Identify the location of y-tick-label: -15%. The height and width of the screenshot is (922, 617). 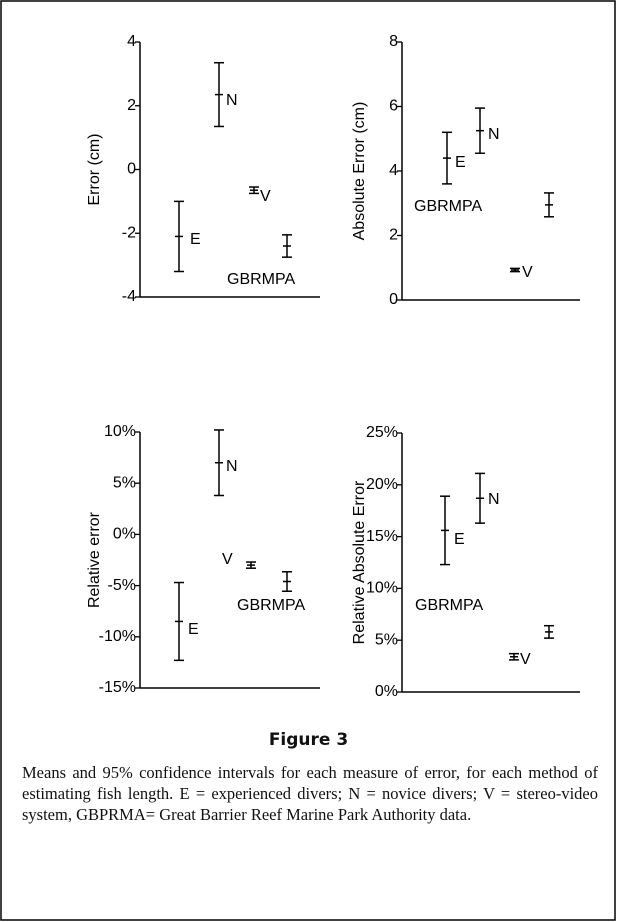
(117, 687).